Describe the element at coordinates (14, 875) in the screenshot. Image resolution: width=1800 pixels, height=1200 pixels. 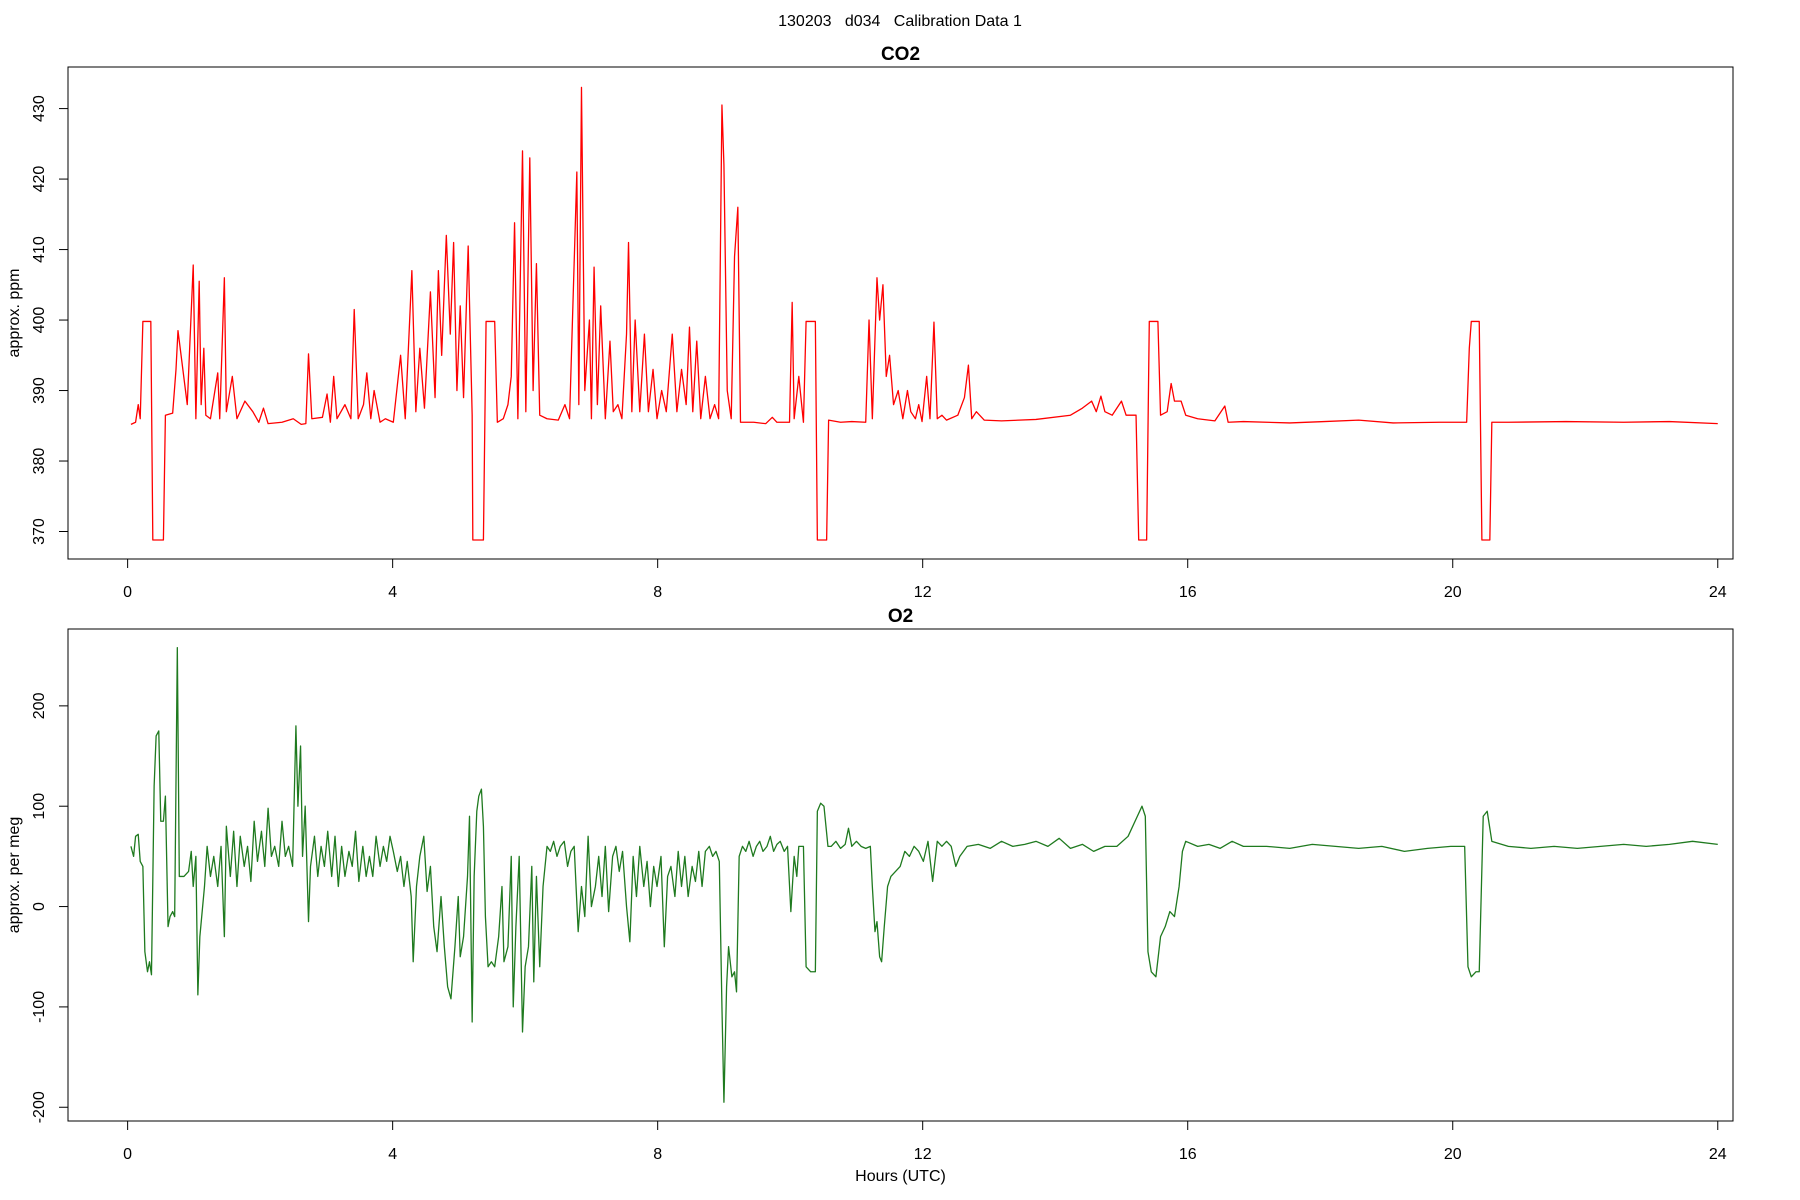
I see `y-axis-label: approx. per meg` at that location.